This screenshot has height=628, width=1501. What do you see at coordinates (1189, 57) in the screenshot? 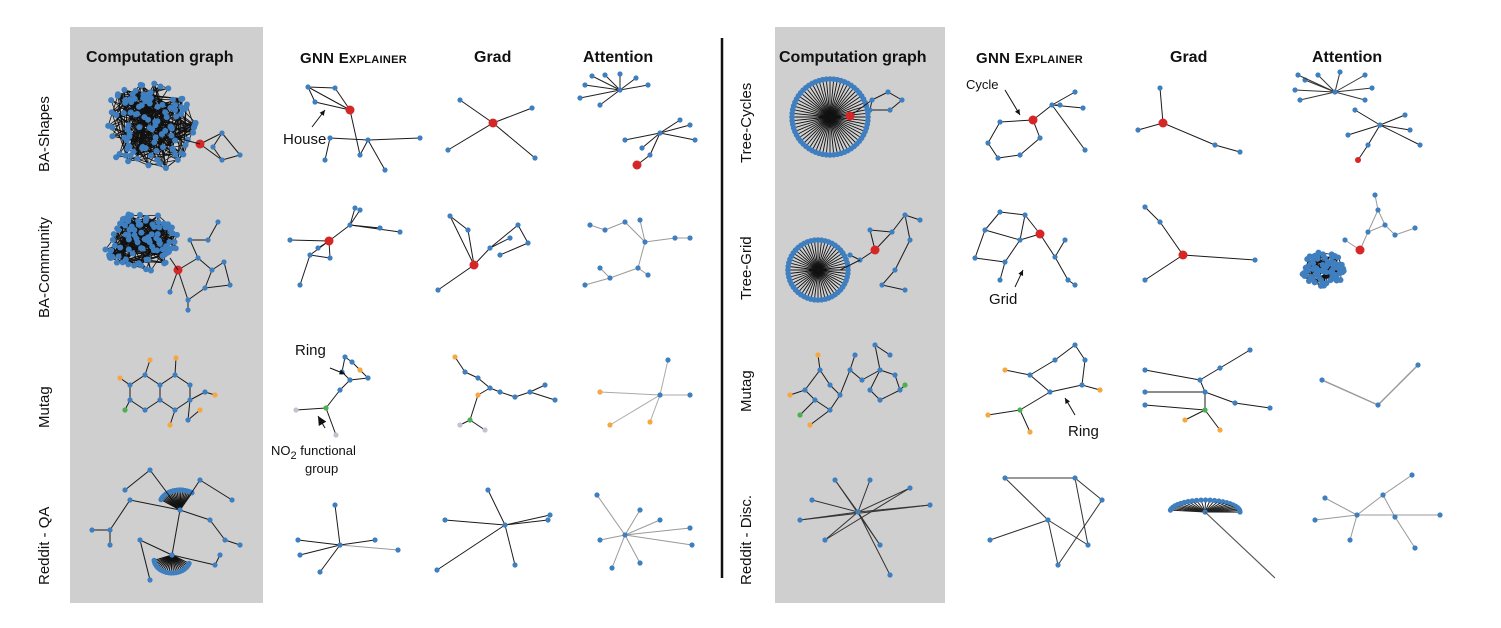
I see `header-right-grad: Grad` at bounding box center [1189, 57].